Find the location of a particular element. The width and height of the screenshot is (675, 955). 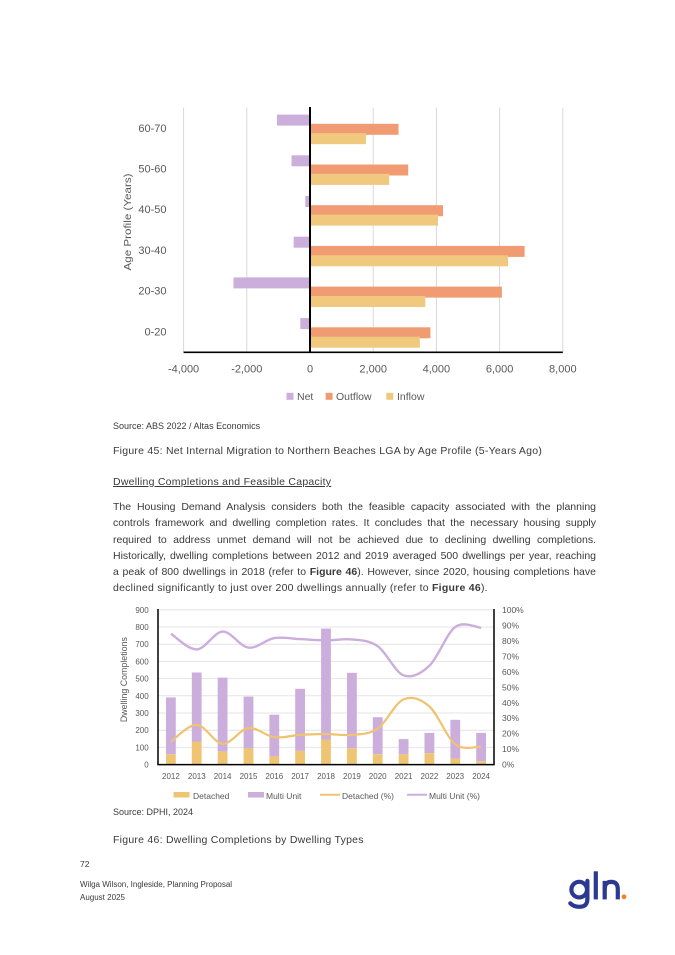

svg-text: Multi Unit (%) is located at coordinates (454, 796).